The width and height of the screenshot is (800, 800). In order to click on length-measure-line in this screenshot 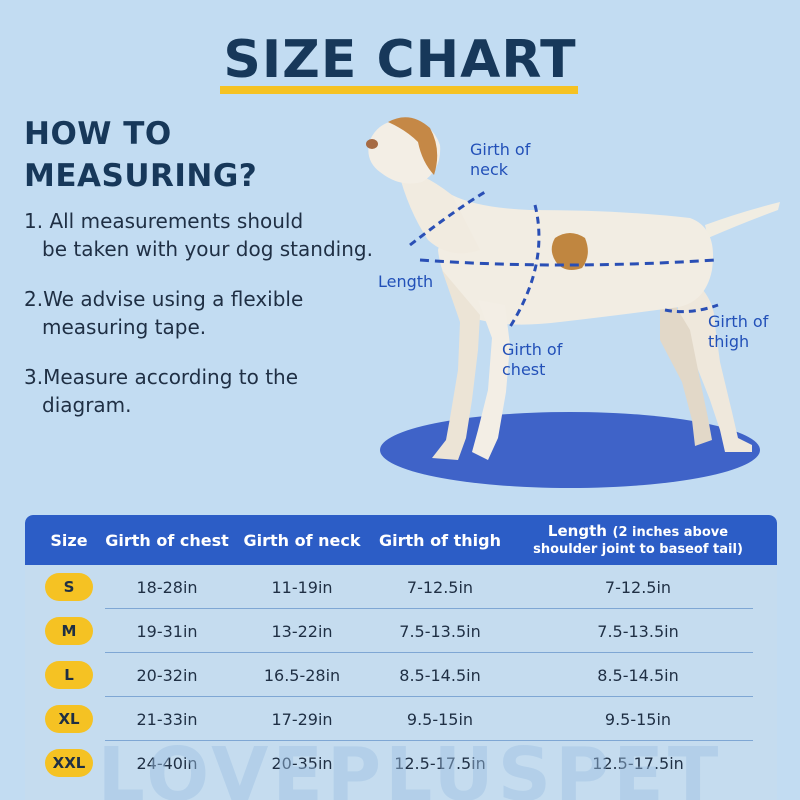, I will do `click(567, 262)`.